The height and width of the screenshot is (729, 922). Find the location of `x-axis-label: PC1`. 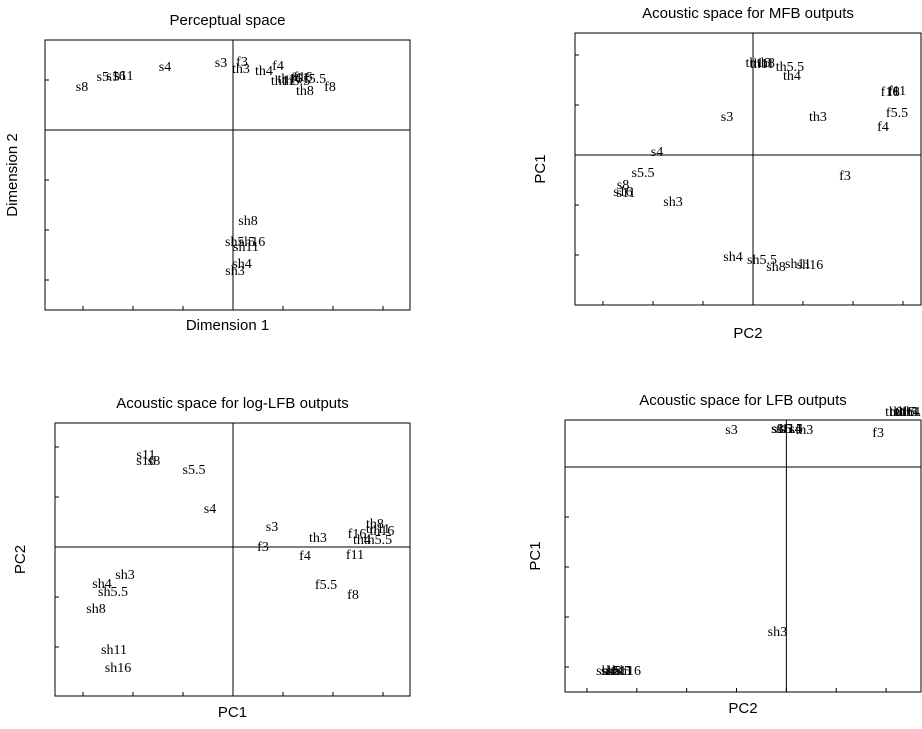

x-axis-label: PC1 is located at coordinates (232, 712).